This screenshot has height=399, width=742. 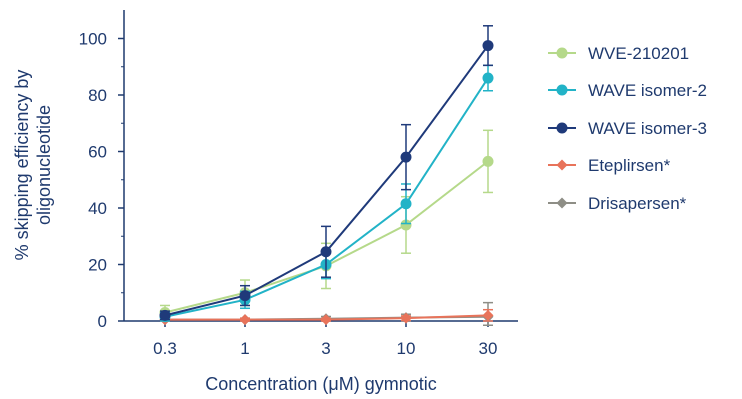 I want to click on legend-item: WAVE isomer-2, so click(x=627, y=90).